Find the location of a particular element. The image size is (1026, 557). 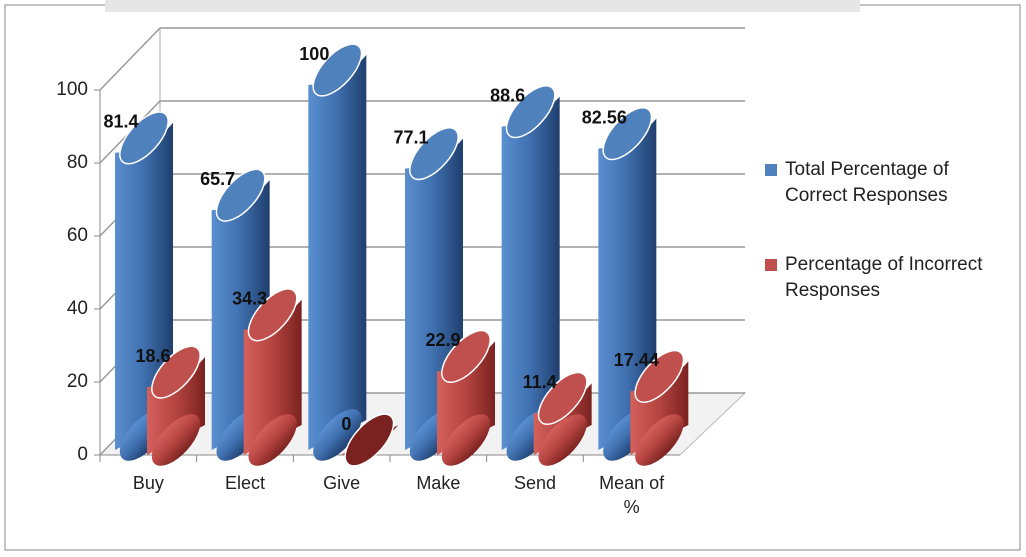

y-tick-label: 0 is located at coordinates (82, 454).